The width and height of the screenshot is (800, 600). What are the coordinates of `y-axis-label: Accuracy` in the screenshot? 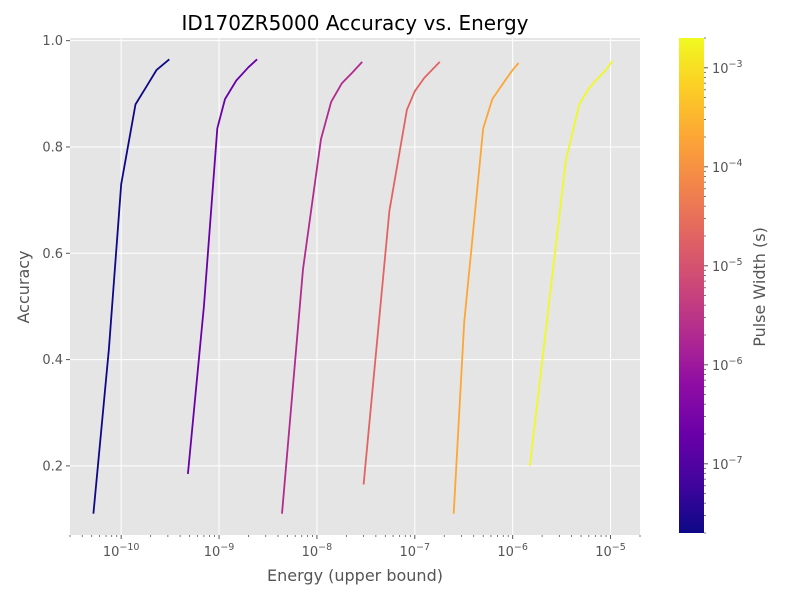 It's located at (23, 286).